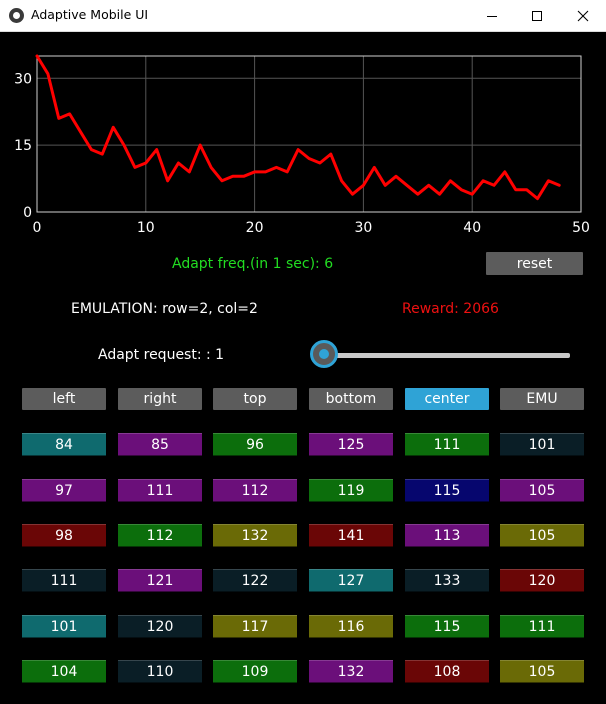  What do you see at coordinates (542, 399) in the screenshot?
I see `button-emu: EMU` at bounding box center [542, 399].